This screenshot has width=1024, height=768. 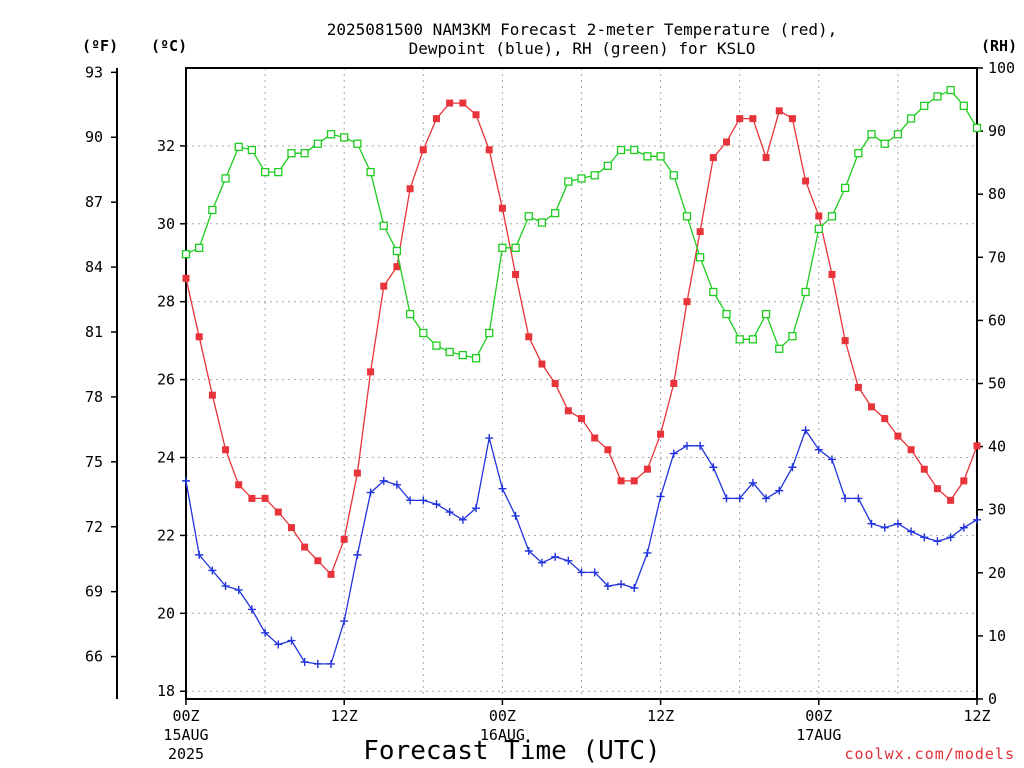 What do you see at coordinates (94, 137) in the screenshot?
I see `fahrenheit-tick-label: 90` at bounding box center [94, 137].